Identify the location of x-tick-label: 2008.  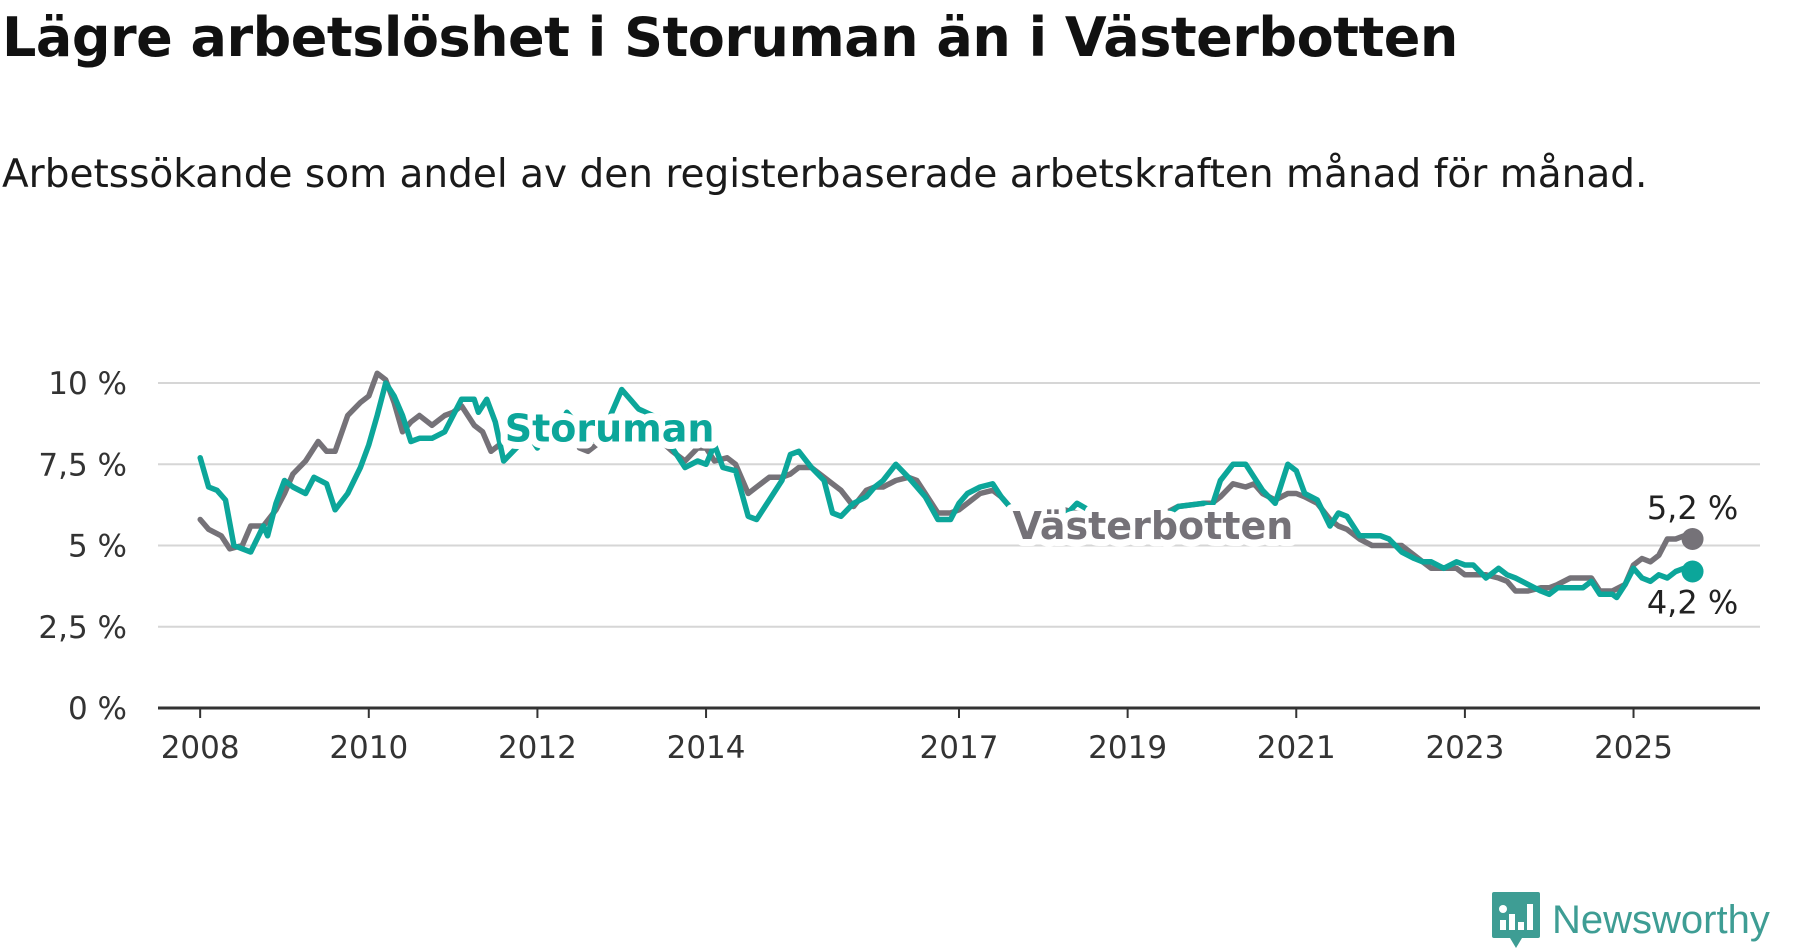
(200, 748).